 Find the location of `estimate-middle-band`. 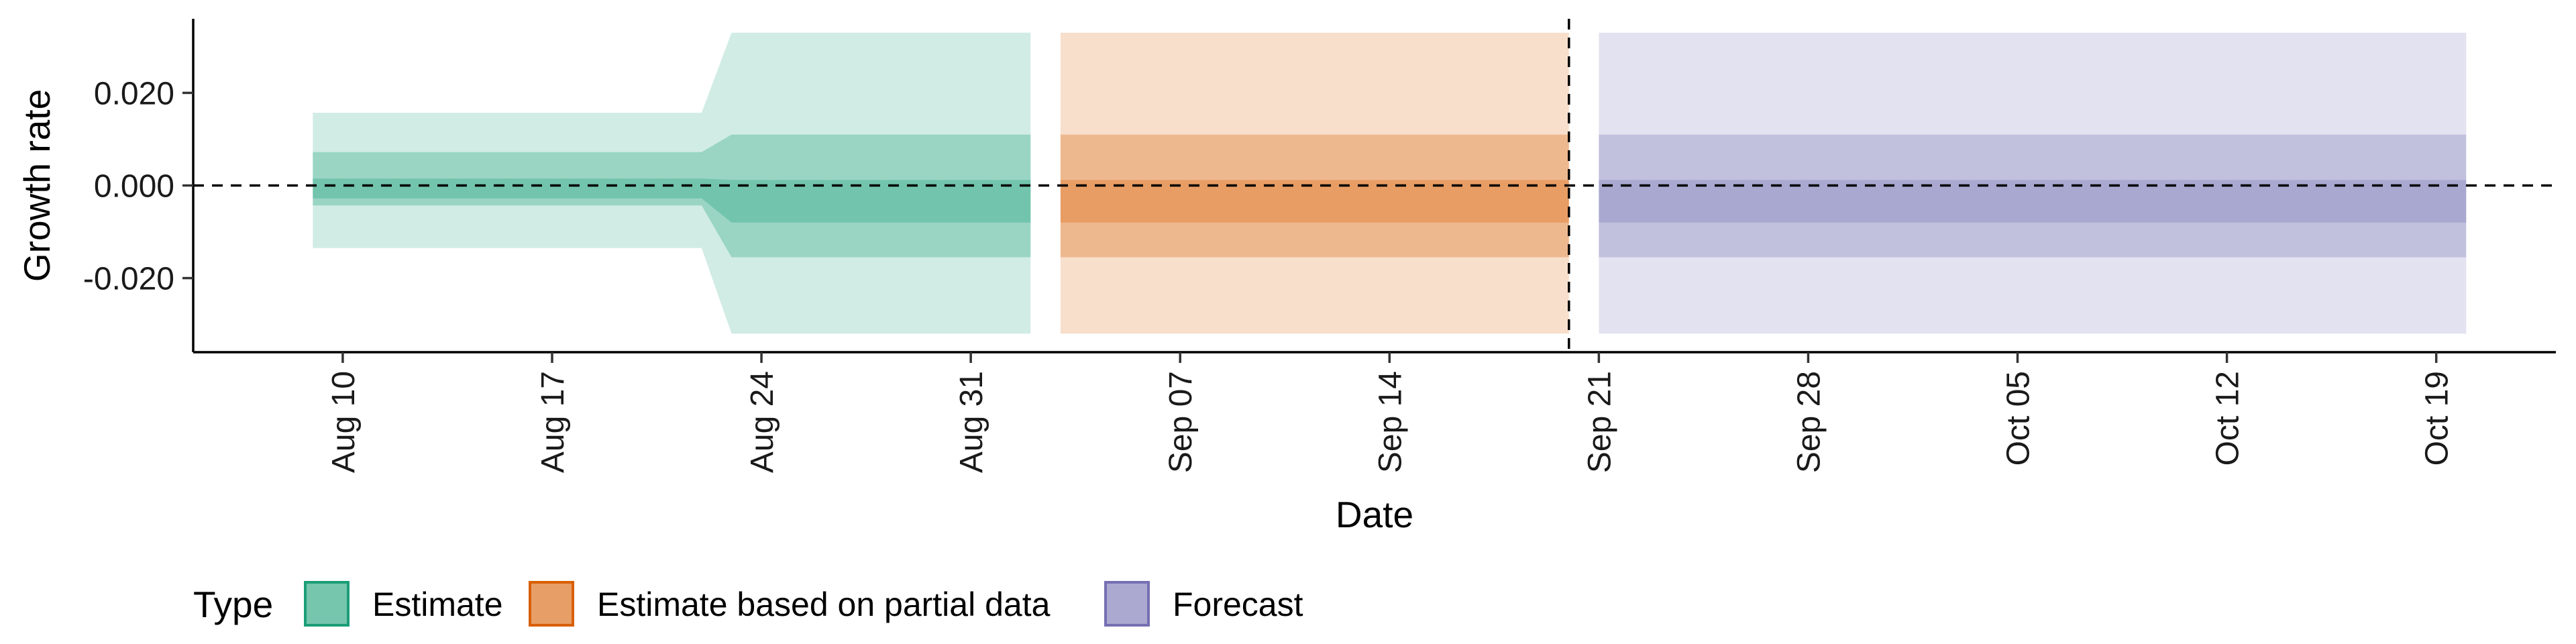

estimate-middle-band is located at coordinates (672, 196).